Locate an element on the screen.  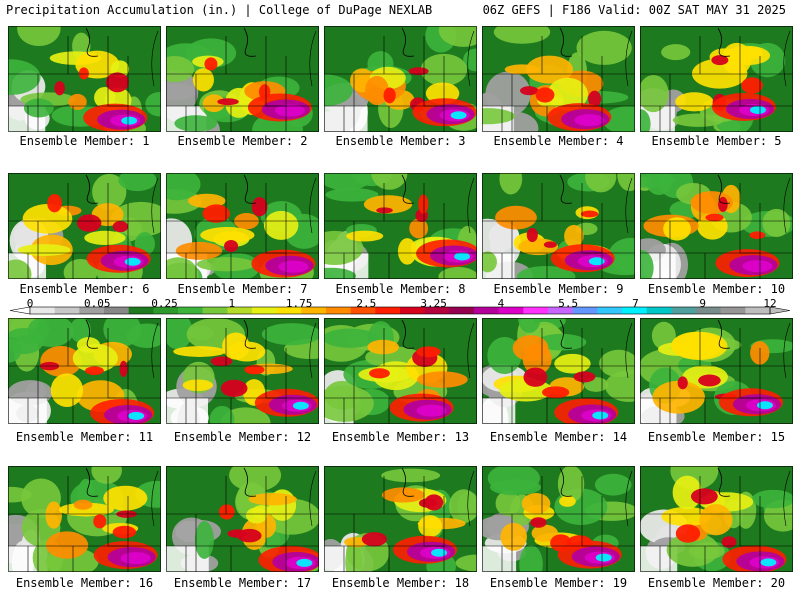
colorbar-tick-label: 7 is located at coordinates (635, 303).